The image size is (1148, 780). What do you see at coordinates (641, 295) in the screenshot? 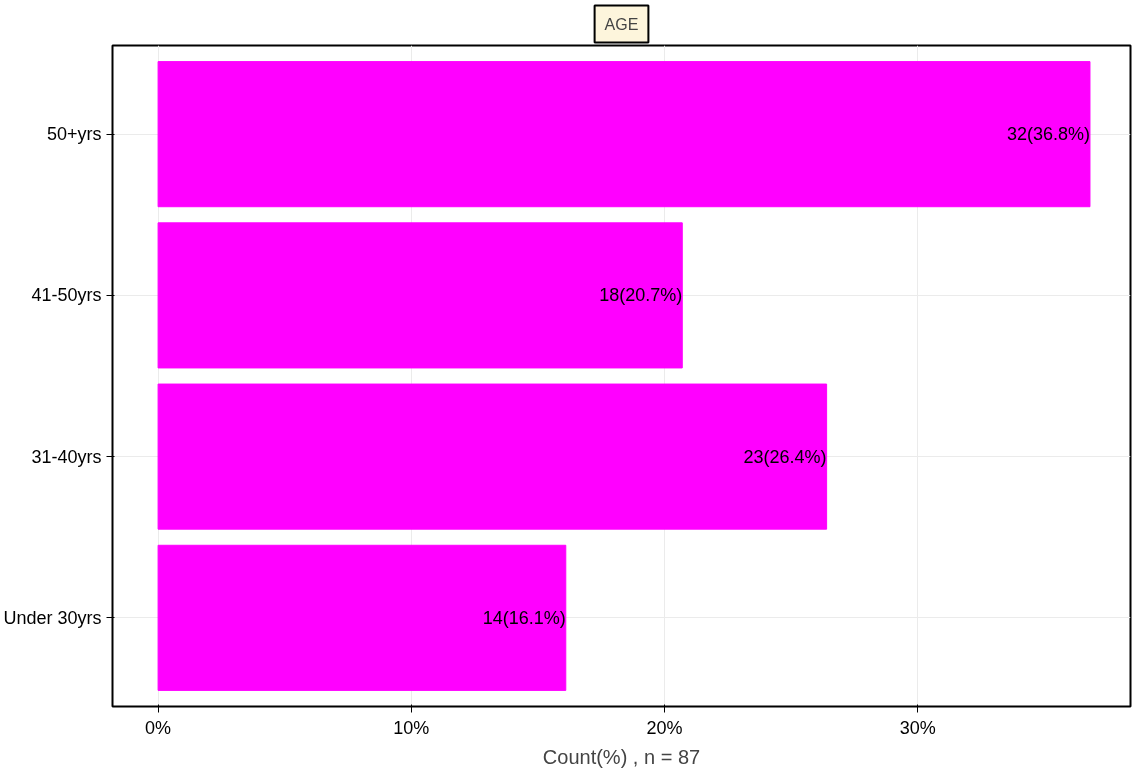
I see `data-label: 18(20.7%)` at bounding box center [641, 295].